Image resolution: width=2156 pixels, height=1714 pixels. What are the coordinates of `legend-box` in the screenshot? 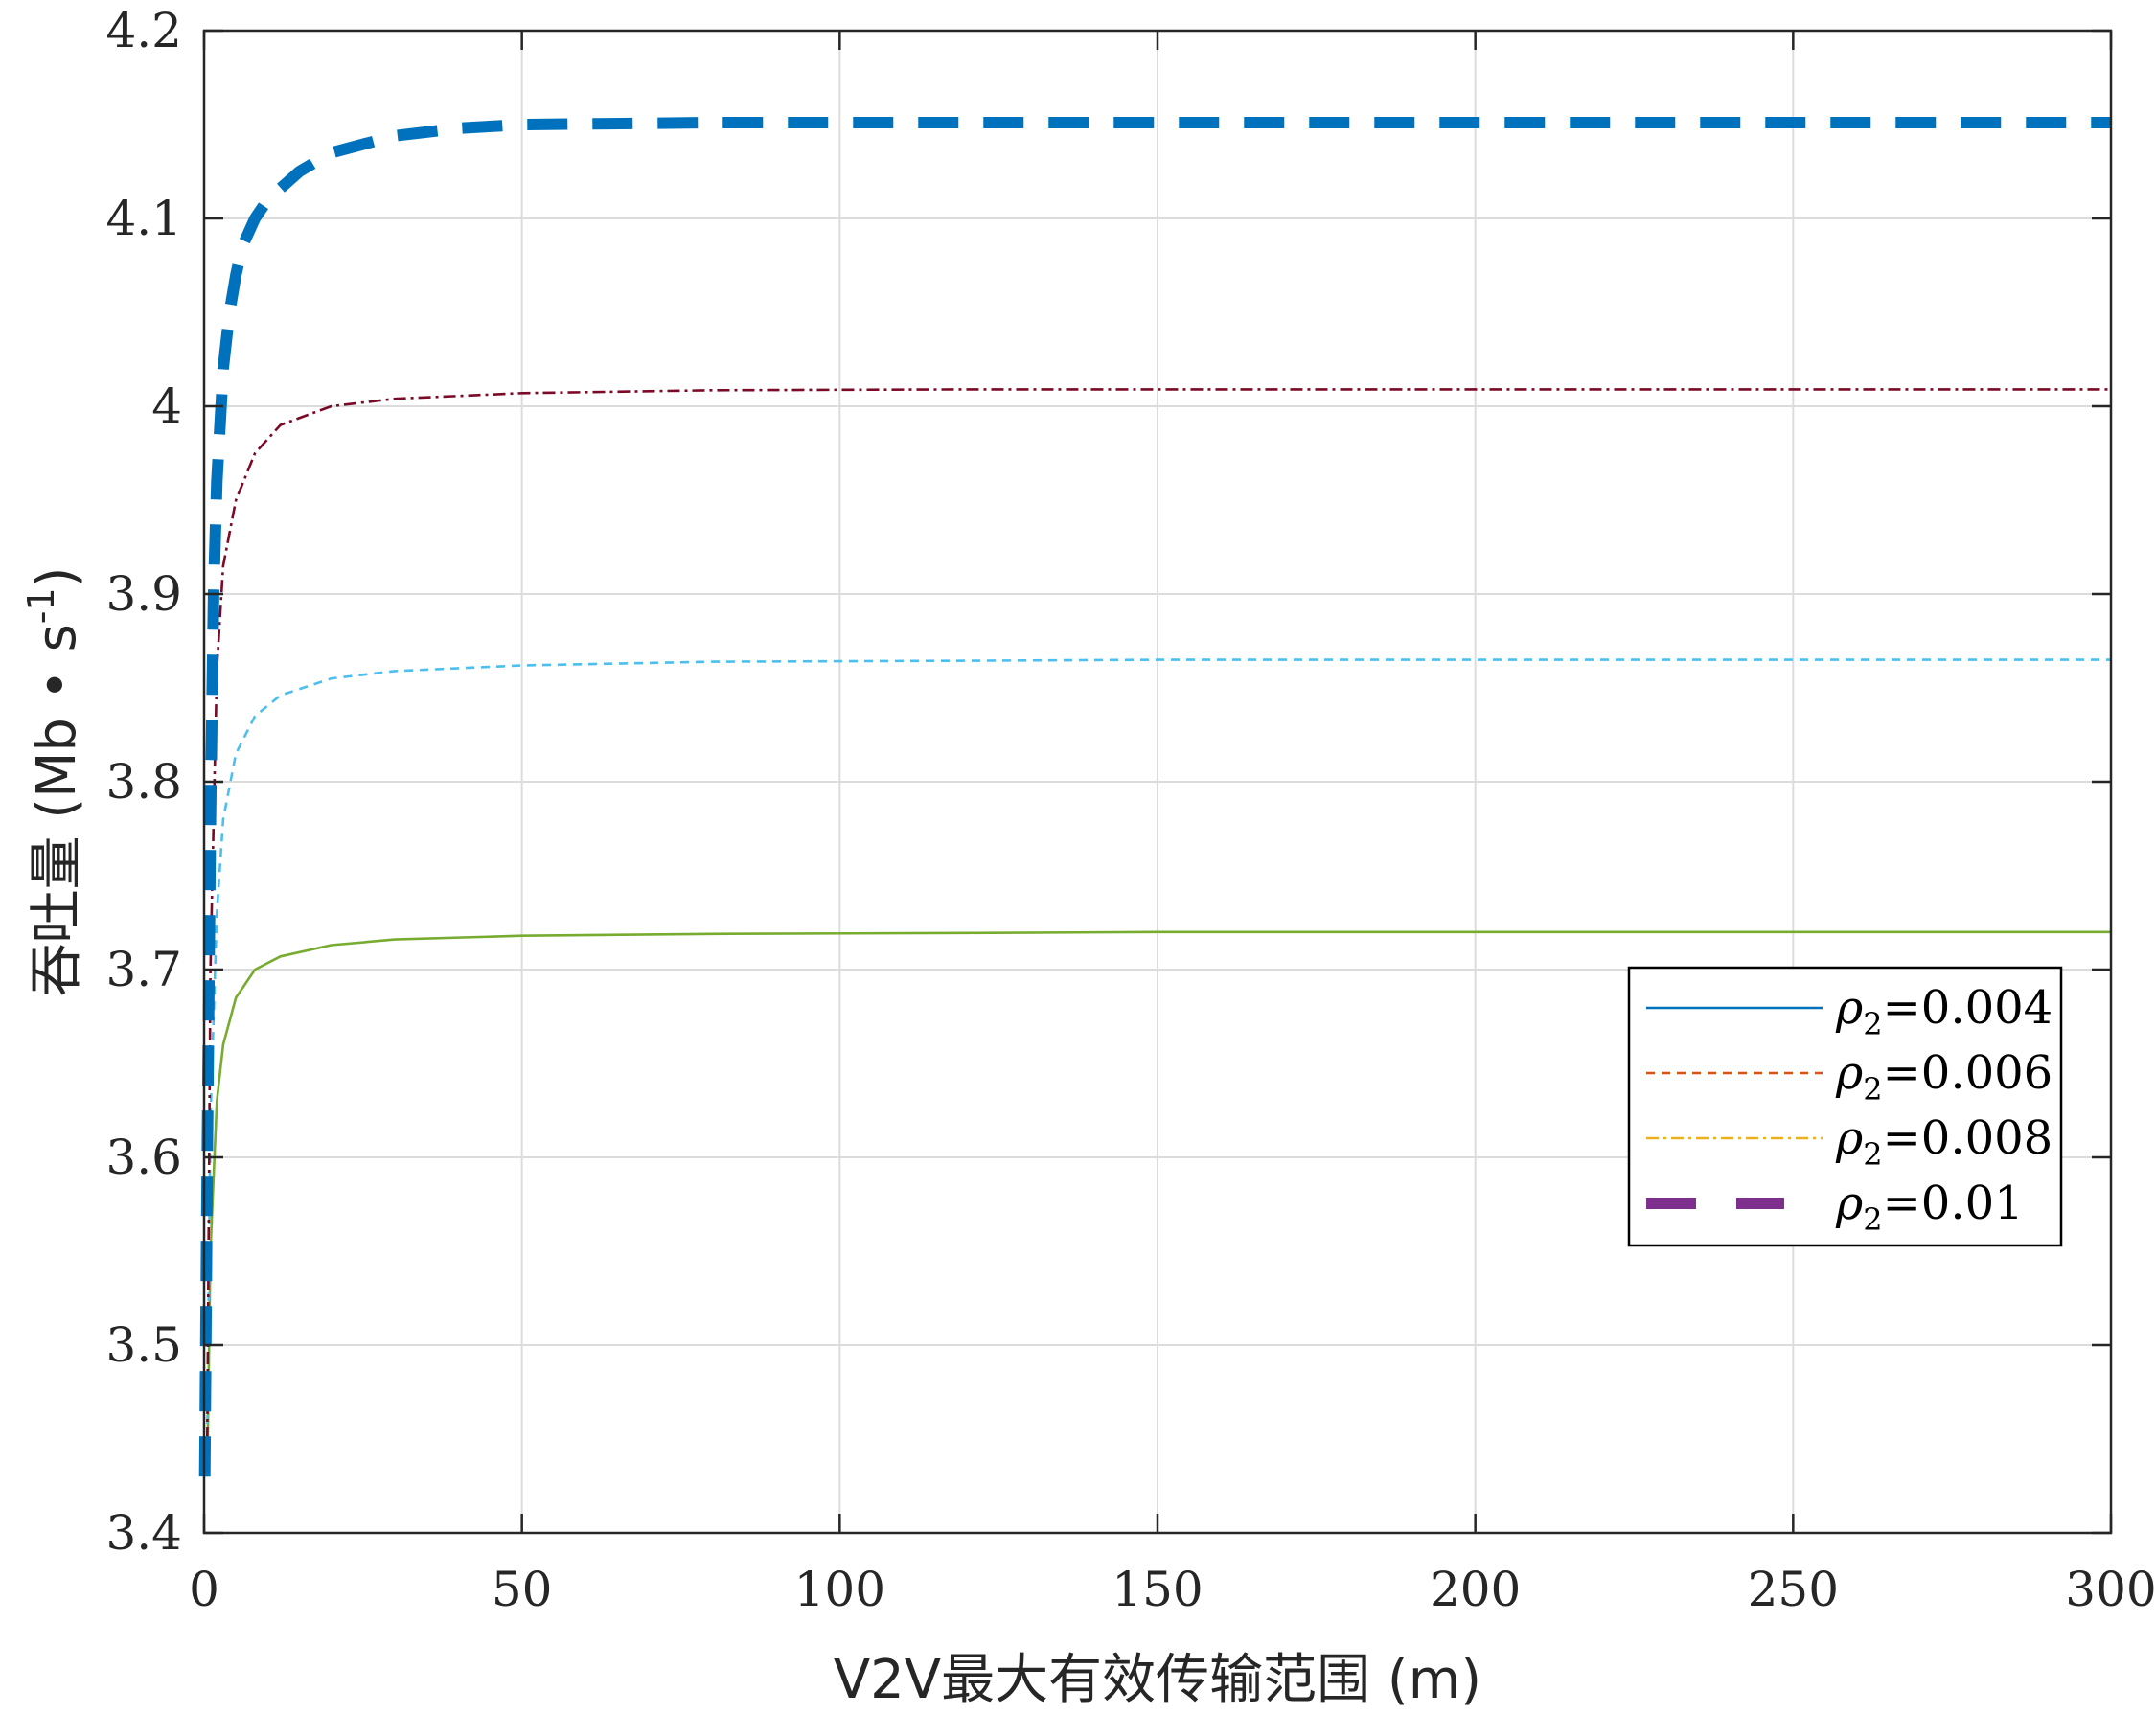 It's located at (1845, 1106).